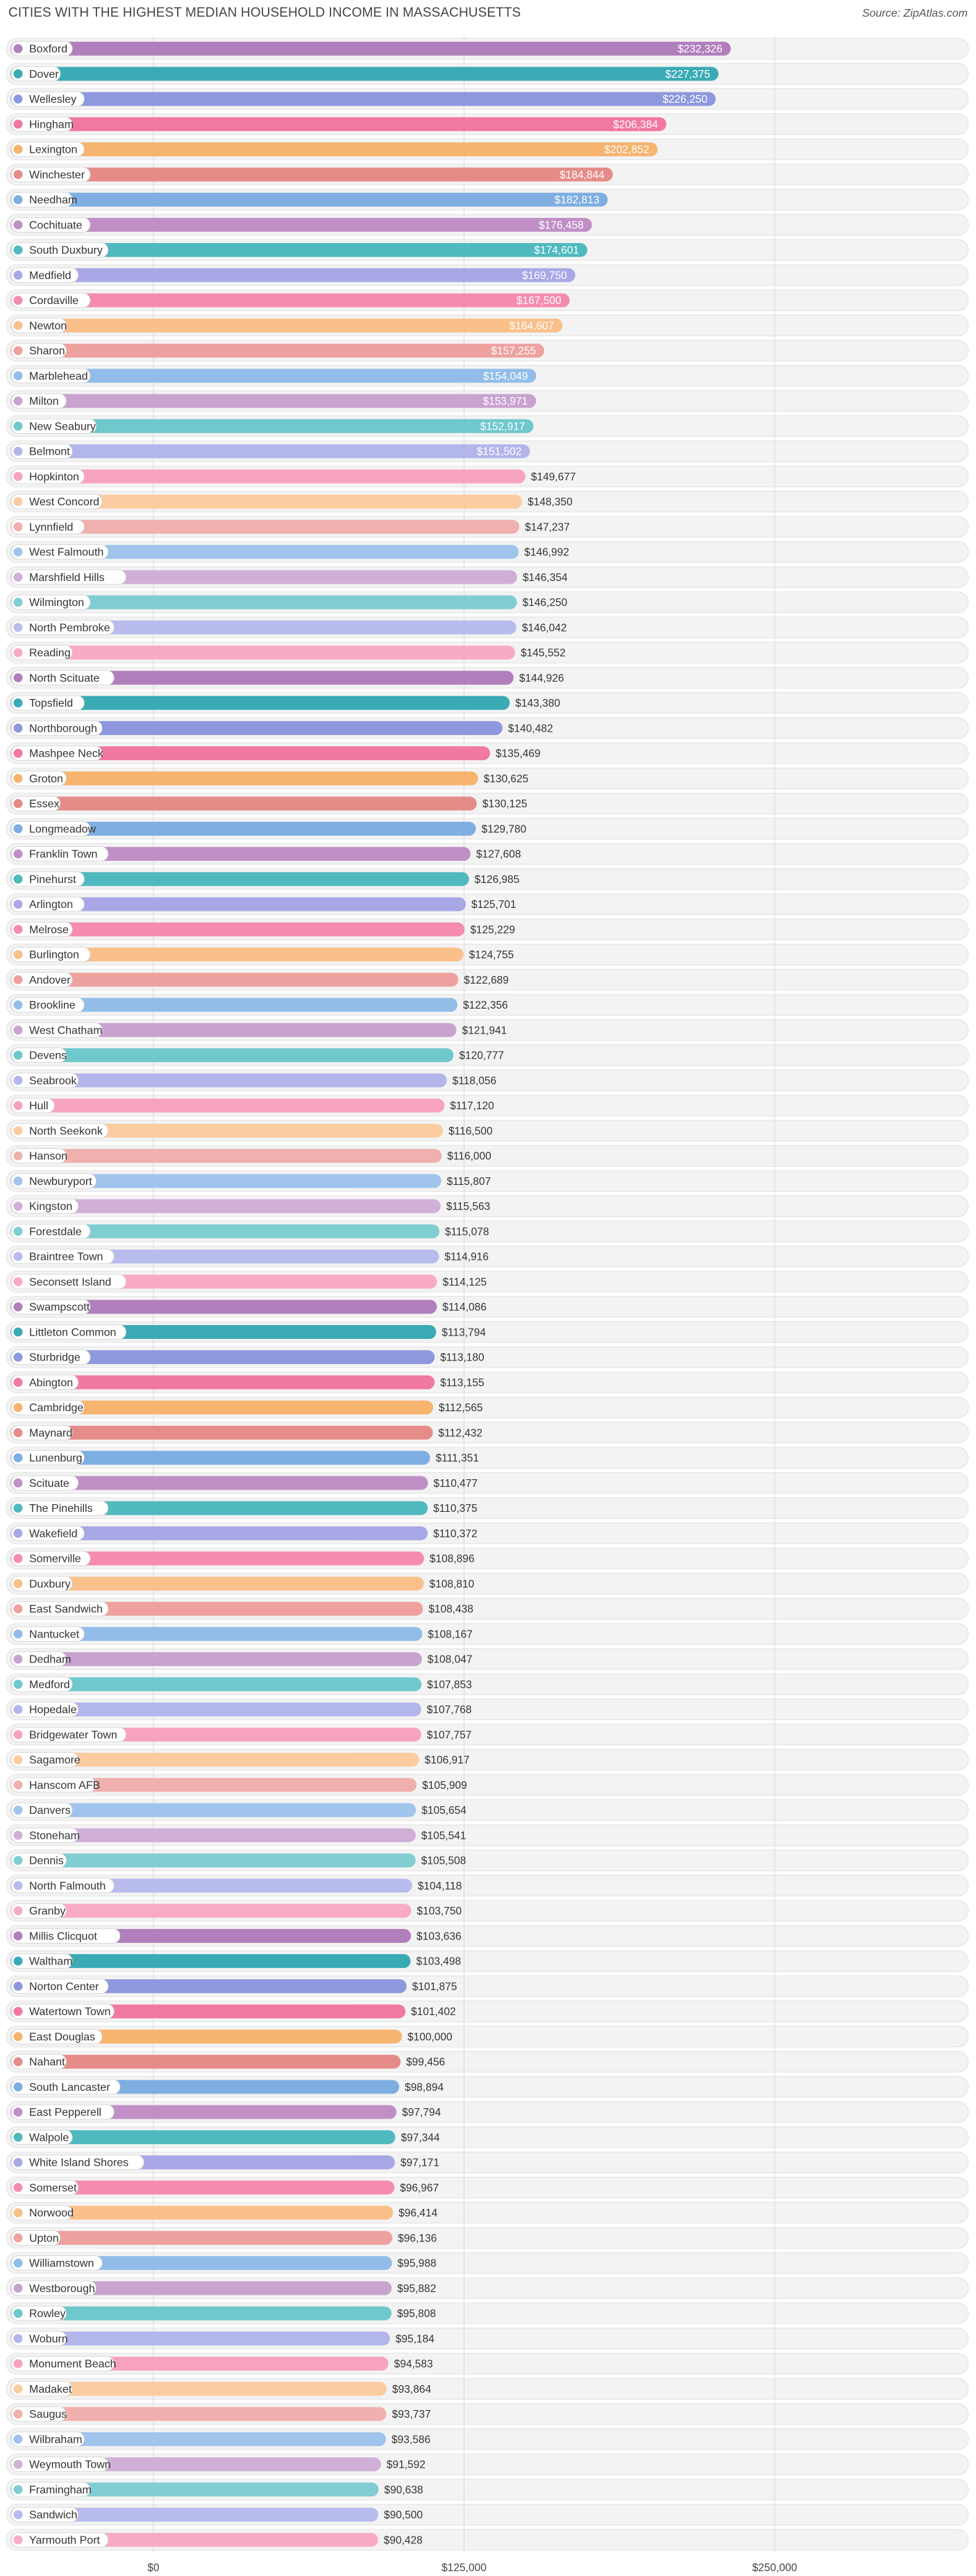  What do you see at coordinates (60, 1182) in the screenshot?
I see `category-label: Newburyport` at bounding box center [60, 1182].